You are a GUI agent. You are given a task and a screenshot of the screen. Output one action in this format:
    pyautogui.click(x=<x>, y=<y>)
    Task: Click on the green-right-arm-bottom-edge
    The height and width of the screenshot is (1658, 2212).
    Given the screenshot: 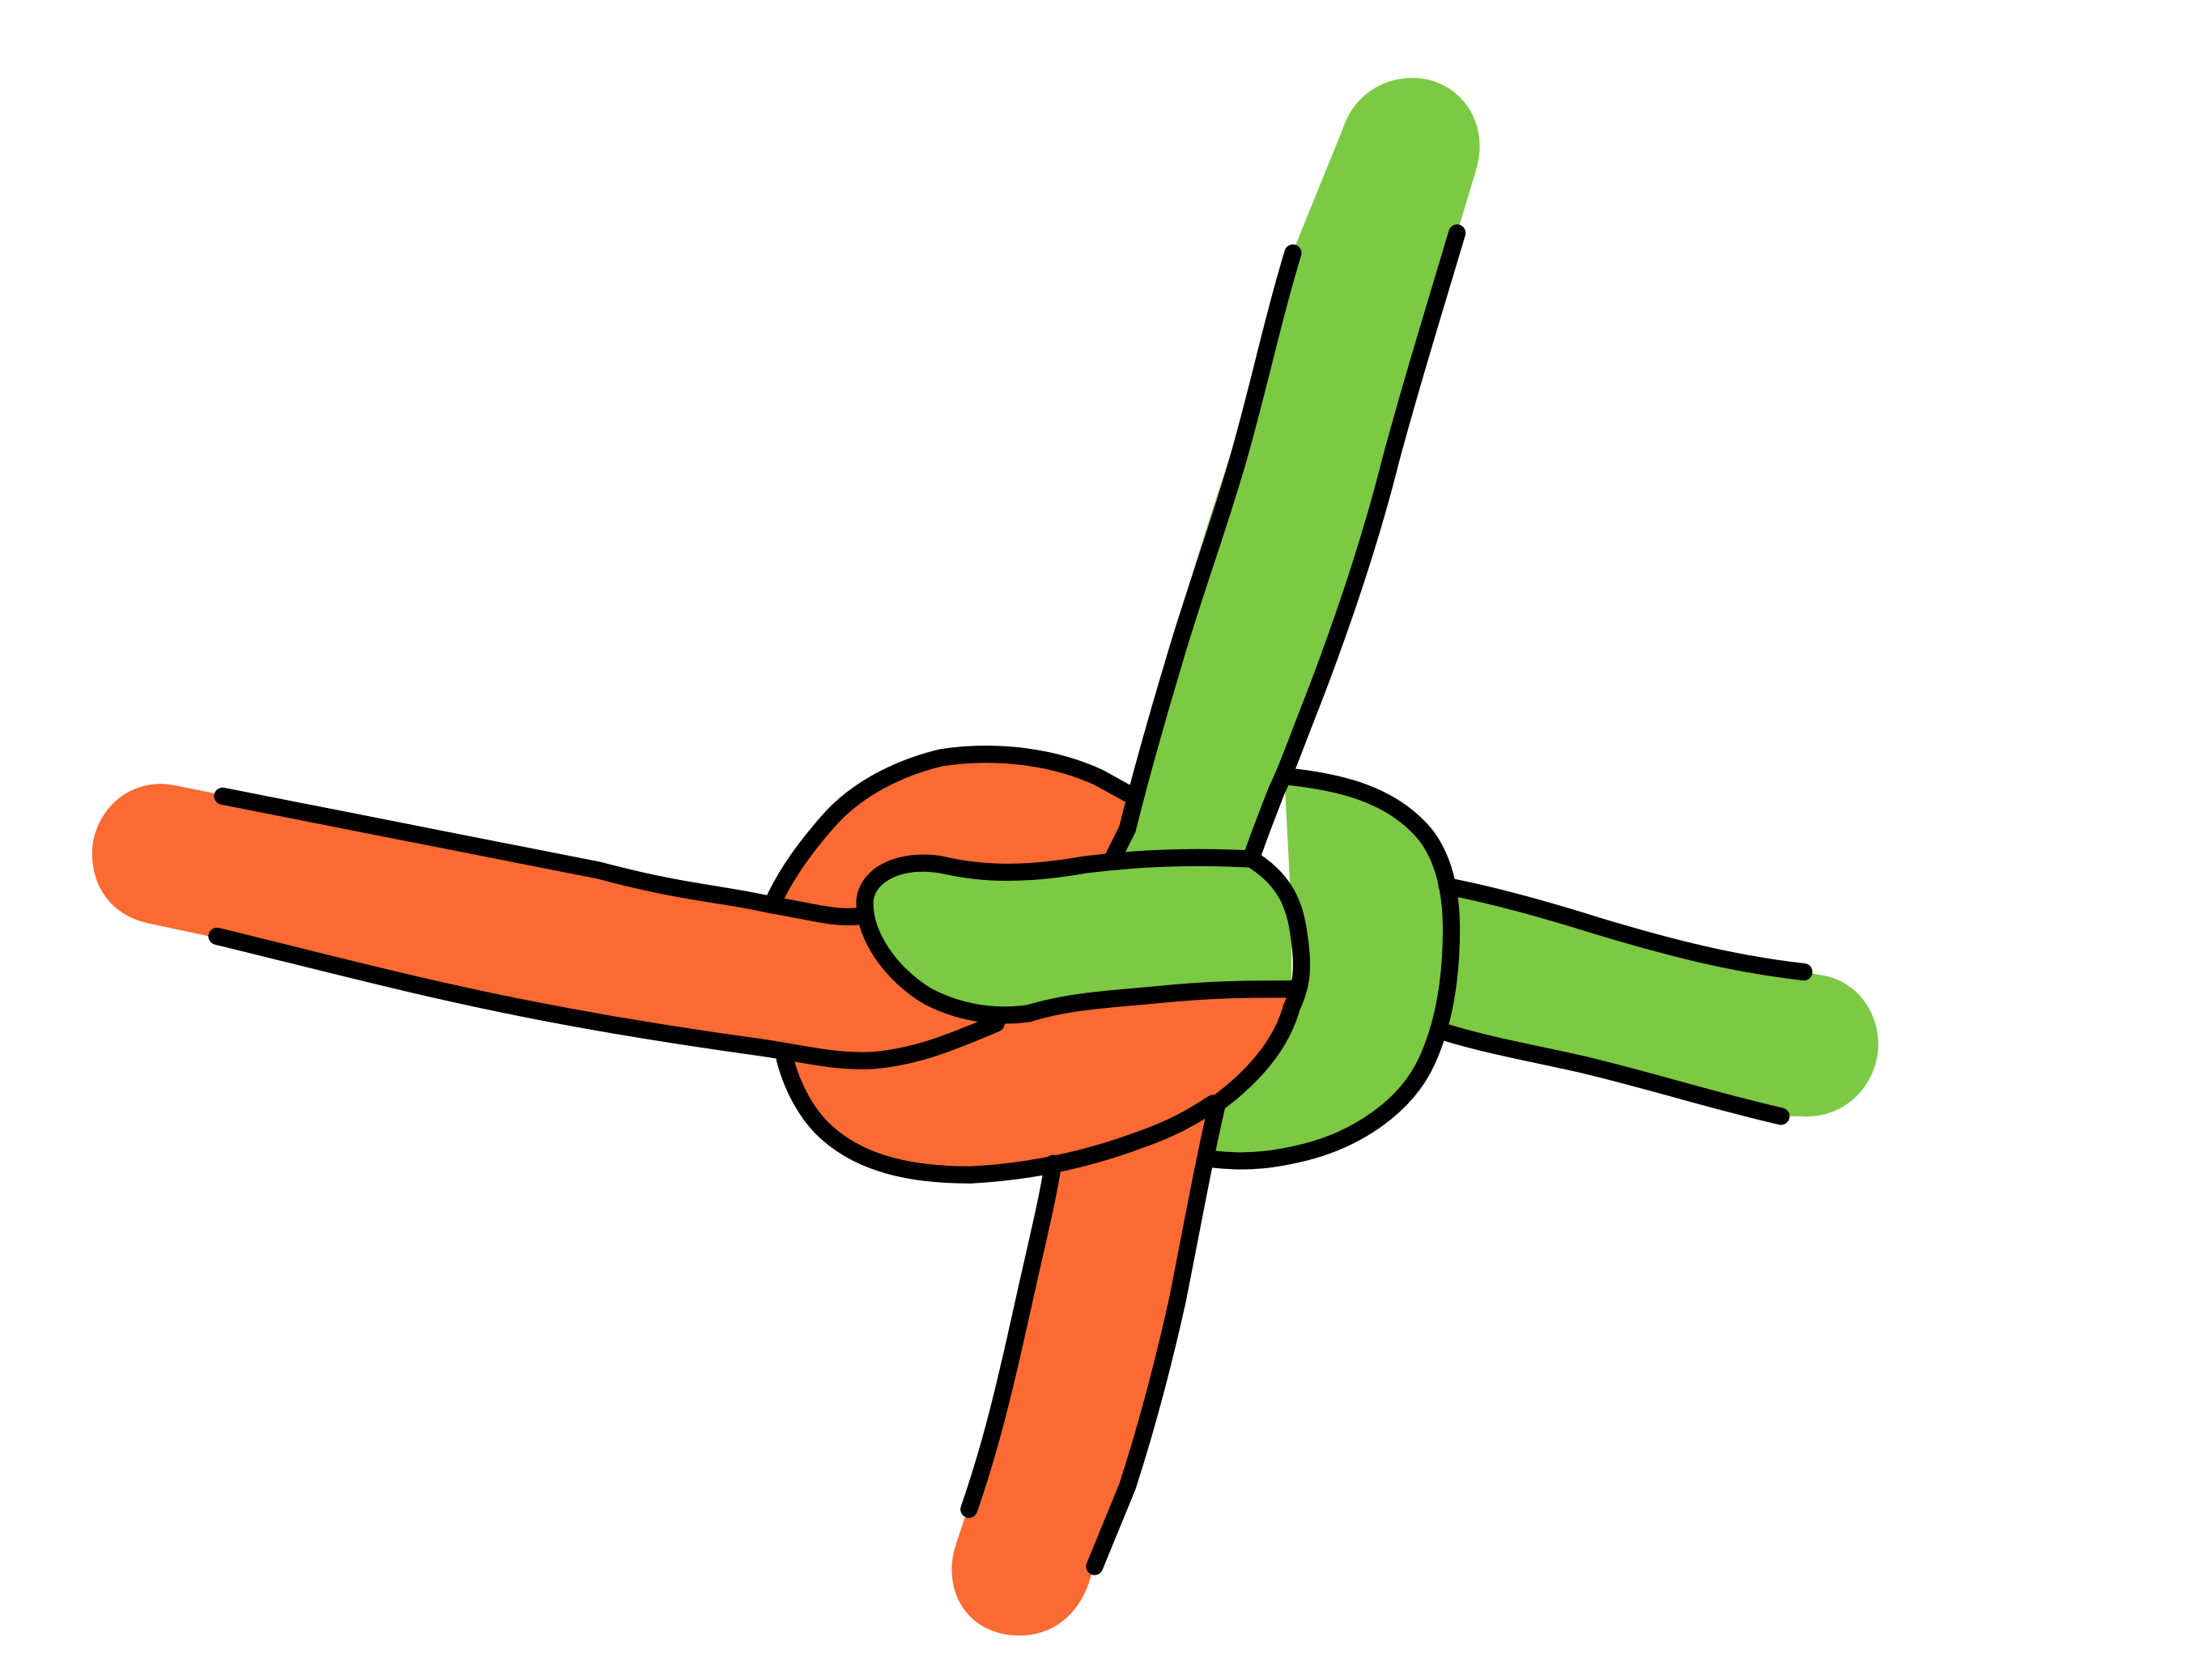 What is the action you would take?
    pyautogui.click(x=1611, y=1073)
    